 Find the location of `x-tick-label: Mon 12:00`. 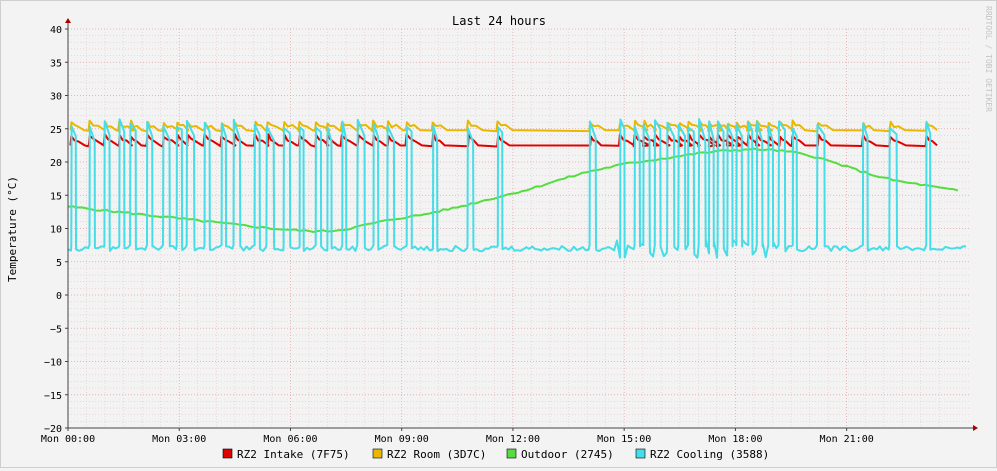

x-tick-label: Mon 12:00 is located at coordinates (513, 439).